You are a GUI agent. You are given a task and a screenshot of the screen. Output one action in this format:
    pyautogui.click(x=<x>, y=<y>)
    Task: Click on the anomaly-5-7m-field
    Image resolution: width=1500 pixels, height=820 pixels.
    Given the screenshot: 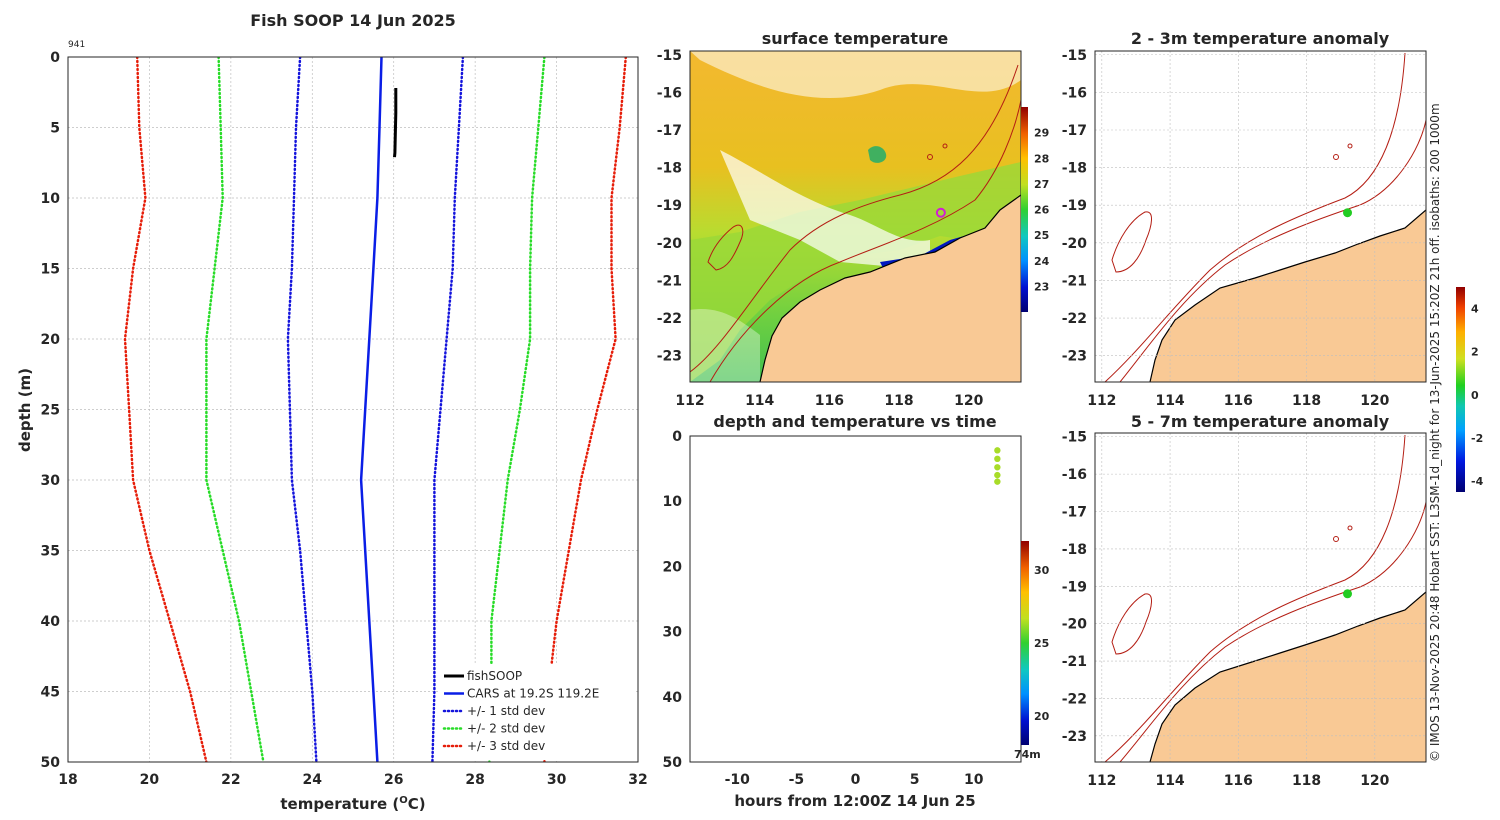 What is the action you would take?
    pyautogui.click(x=1265, y=598)
    